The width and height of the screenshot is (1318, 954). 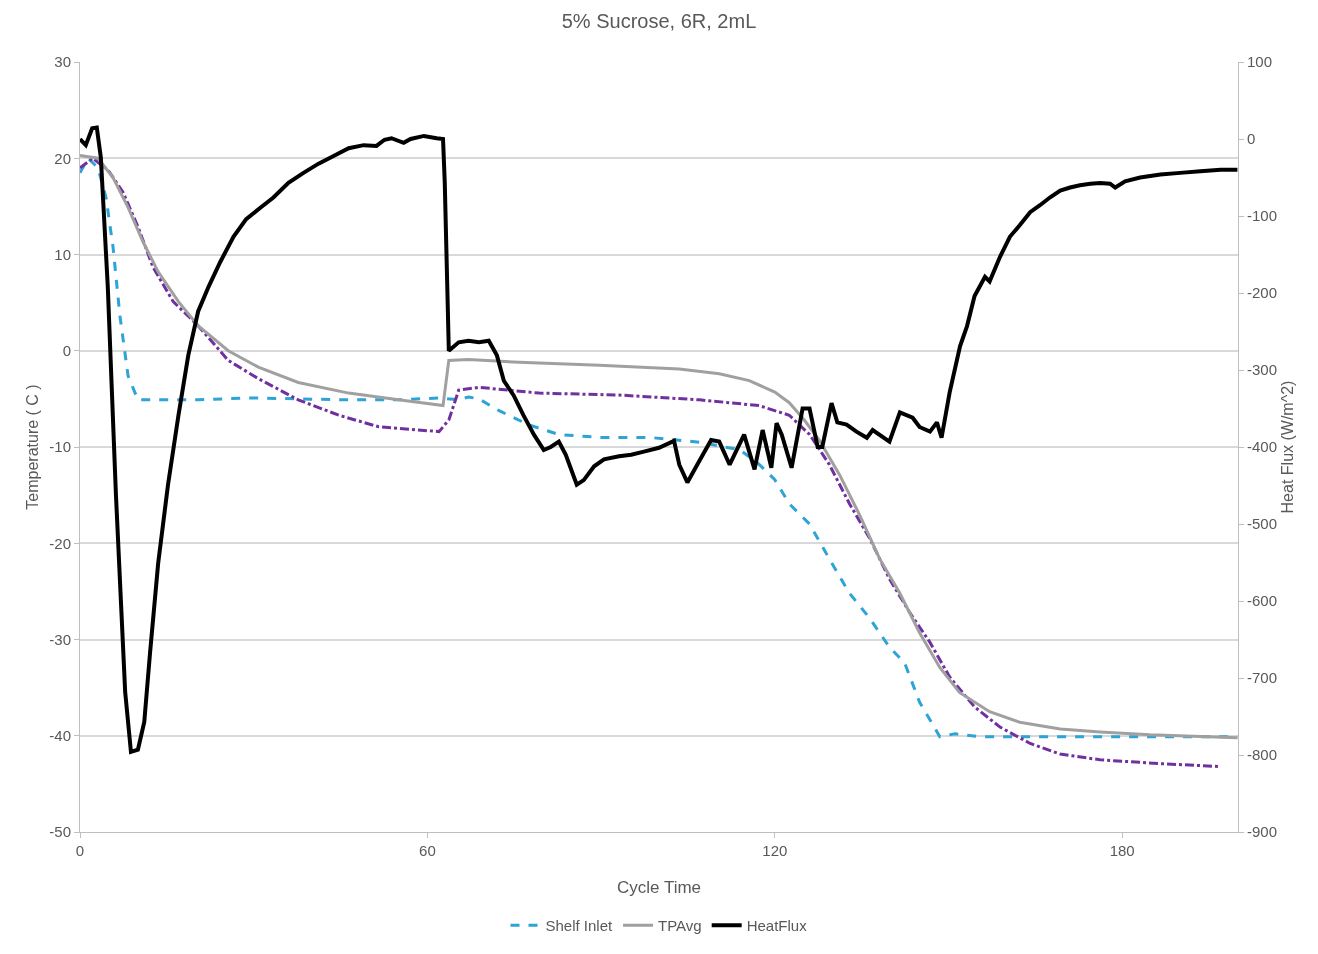 I want to click on y-tick-label: -40, so click(x=60, y=735).